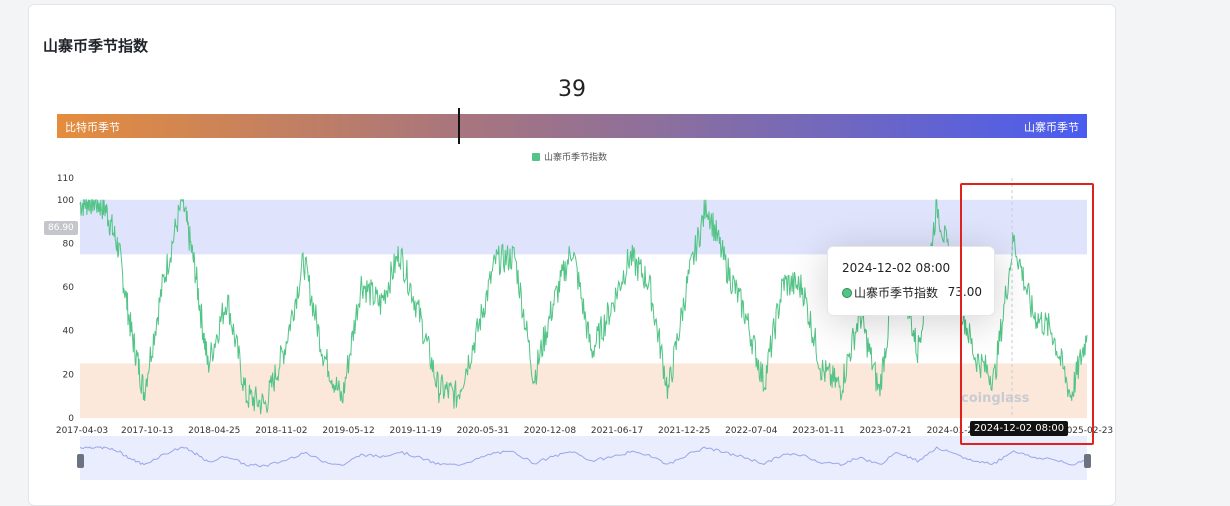 Image resolution: width=1230 pixels, height=506 pixels. What do you see at coordinates (847, 293) in the screenshot?
I see `series-dot-icon` at bounding box center [847, 293].